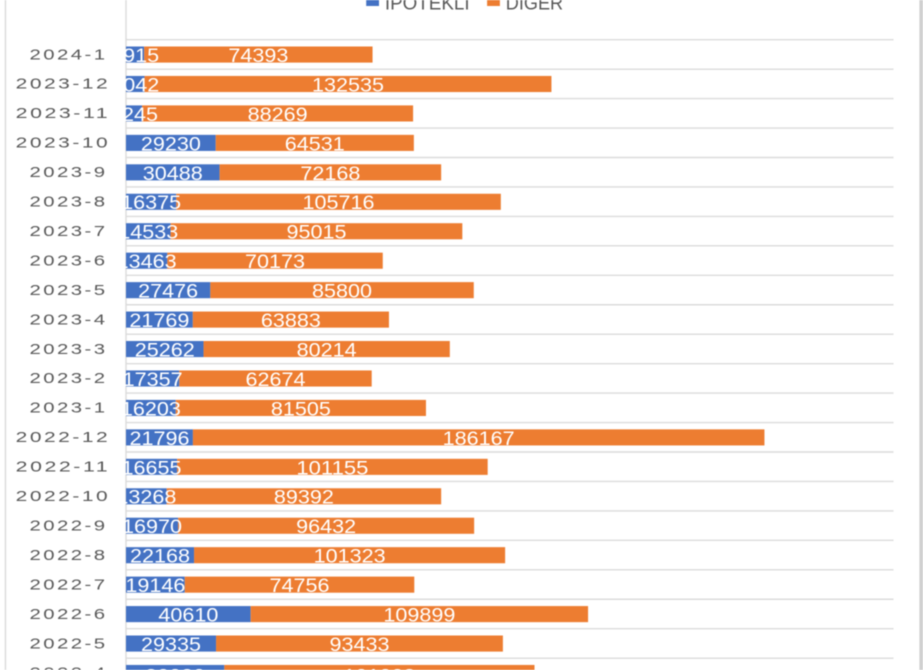 The width and height of the screenshot is (923, 670). What do you see at coordinates (171, 645) in the screenshot?
I see `svg-text: 29335` at bounding box center [171, 645].